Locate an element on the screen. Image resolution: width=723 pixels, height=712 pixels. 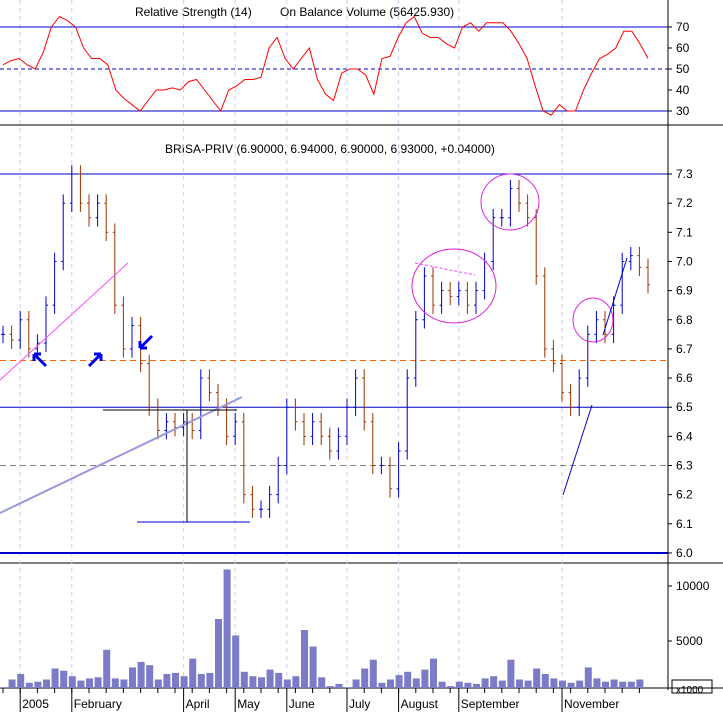
month-label: February is located at coordinates (98, 704).